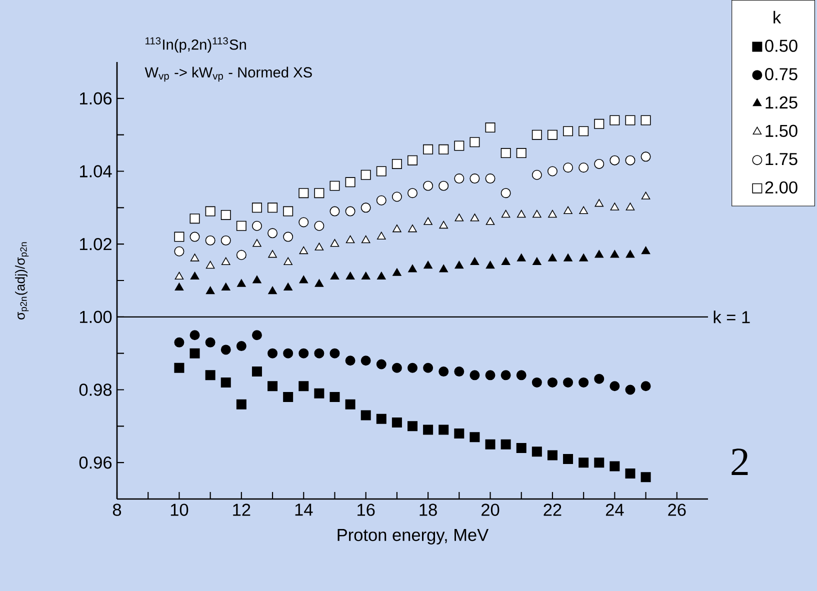 The width and height of the screenshot is (817, 591). What do you see at coordinates (304, 510) in the screenshot?
I see `x-tick-label: 14` at bounding box center [304, 510].